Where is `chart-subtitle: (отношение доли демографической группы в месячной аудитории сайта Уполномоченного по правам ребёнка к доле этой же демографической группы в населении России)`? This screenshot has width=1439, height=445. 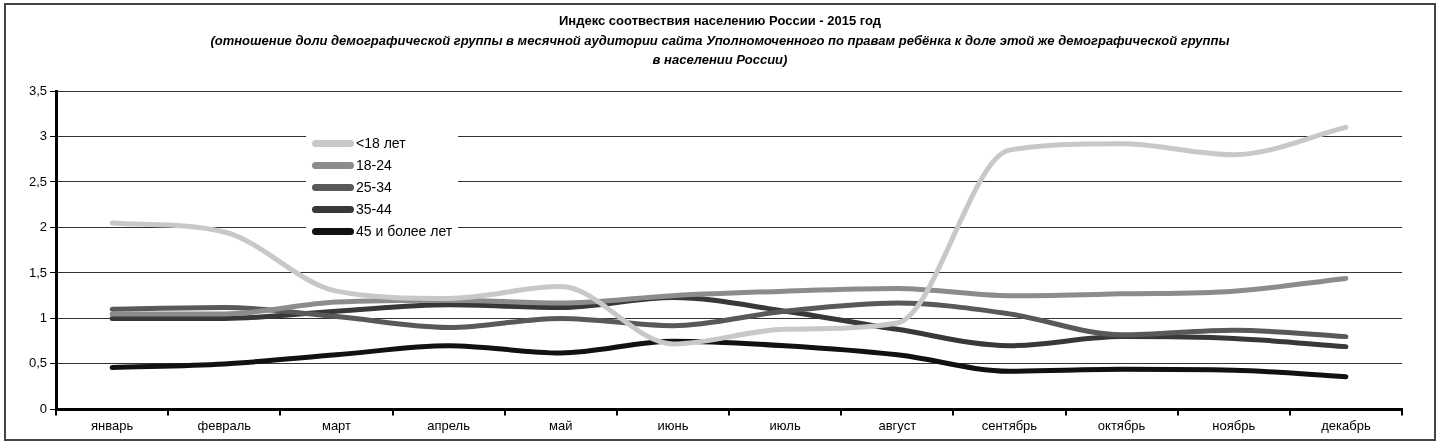
chart-subtitle: (отношение доли демографической группы в месячной аудитории сайта Уполномоченного по правам ребёнка к доле этой же демографической группы в населении России) is located at coordinates (720, 50).